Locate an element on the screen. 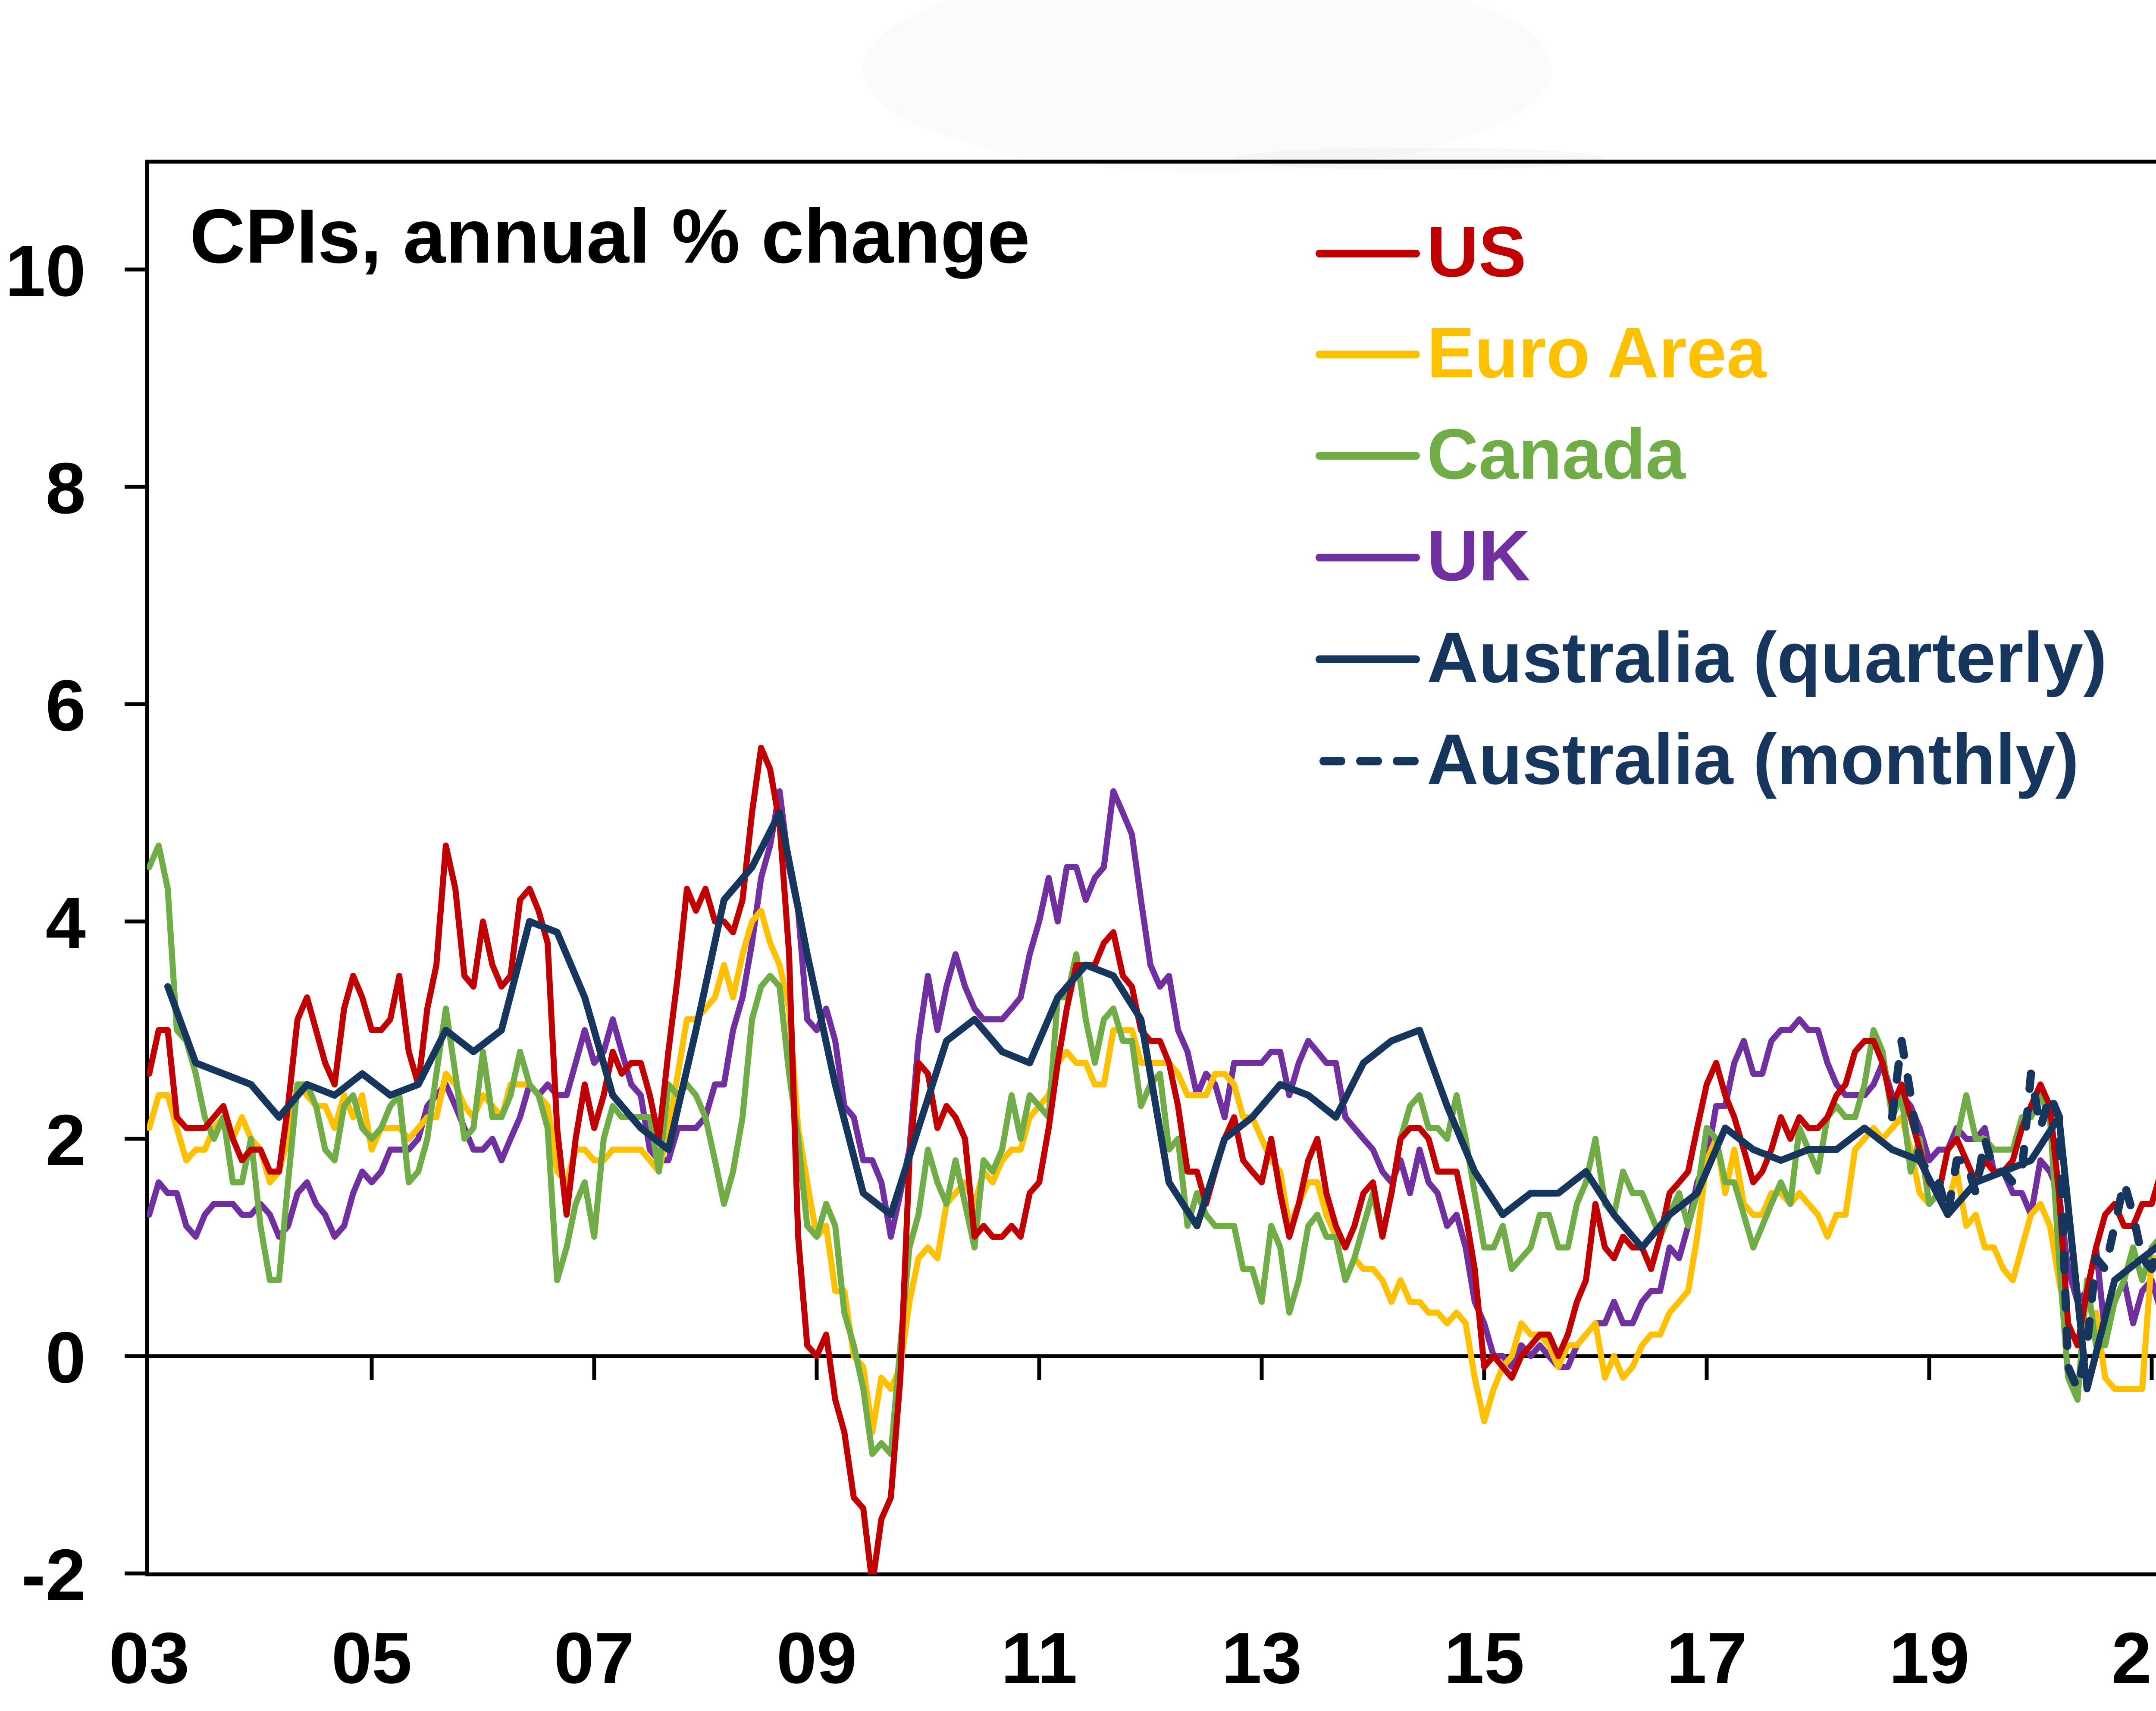  svg-text: CPIs, annual % change is located at coordinates (610, 236).